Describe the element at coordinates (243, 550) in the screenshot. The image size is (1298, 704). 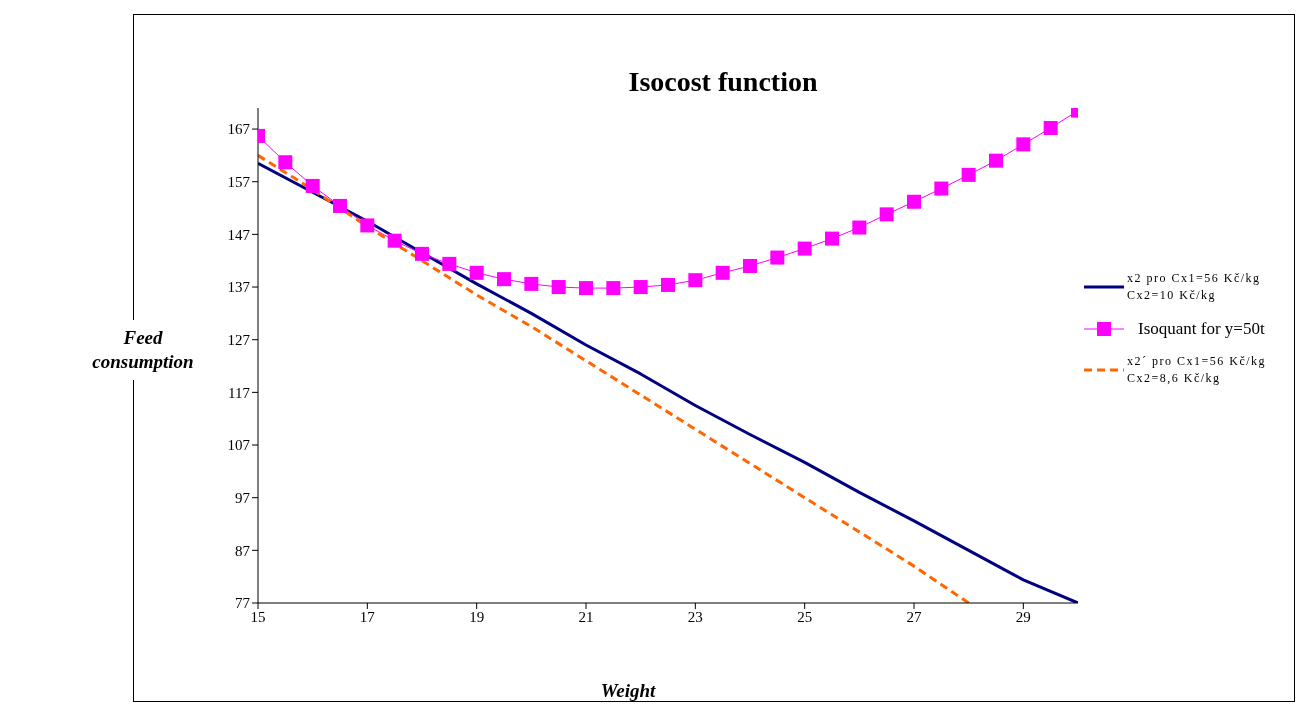
I see `y-tick-label: 87` at that location.